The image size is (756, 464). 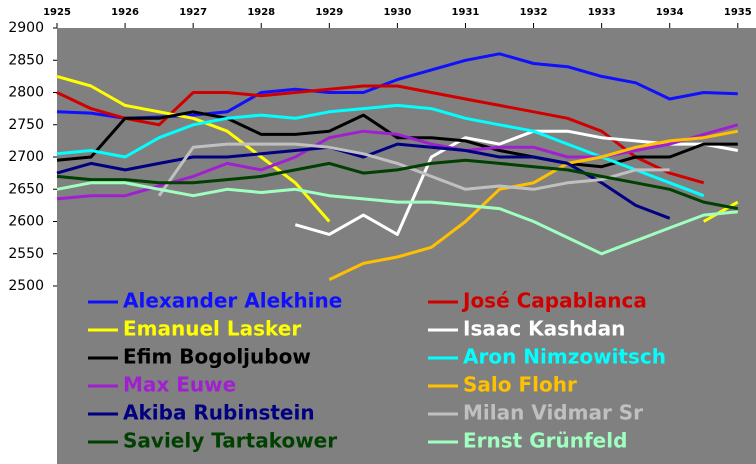 What do you see at coordinates (232, 301) in the screenshot?
I see `legend-label: Alexander Alekhine` at bounding box center [232, 301].